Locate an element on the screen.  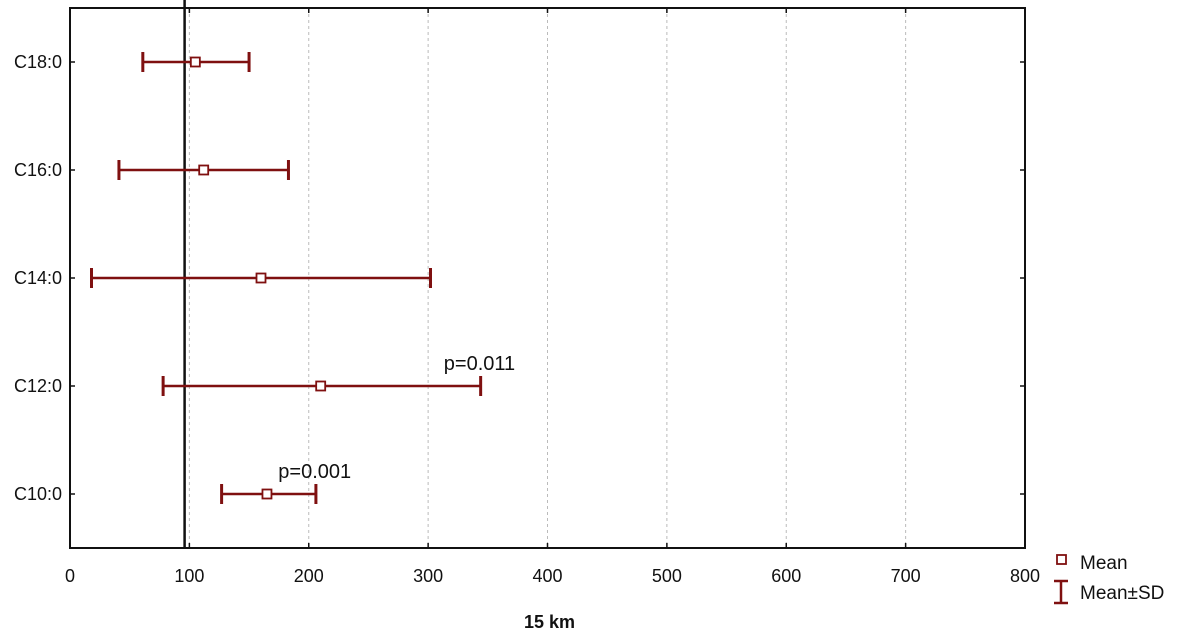
legend: Mean Mean±SD is located at coordinates (1109, 579).